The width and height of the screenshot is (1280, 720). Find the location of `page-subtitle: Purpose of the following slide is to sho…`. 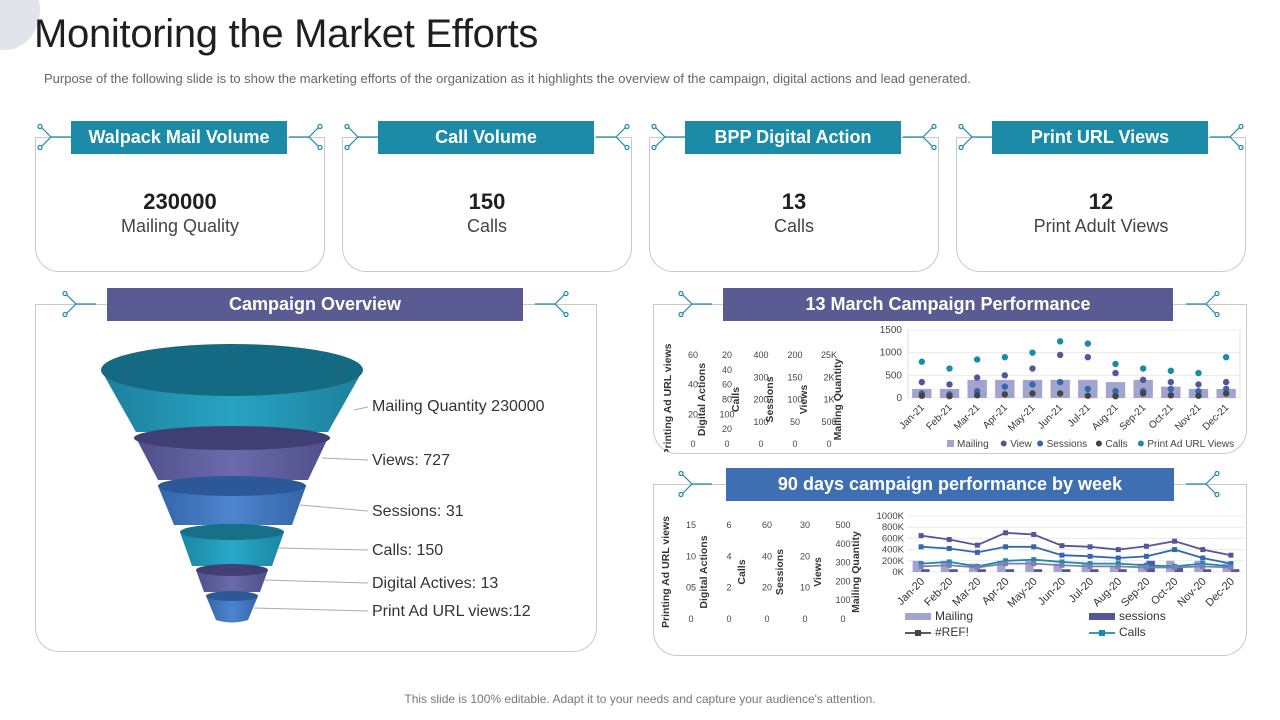

page-subtitle: Purpose of the following slide is to sho… is located at coordinates (507, 78).